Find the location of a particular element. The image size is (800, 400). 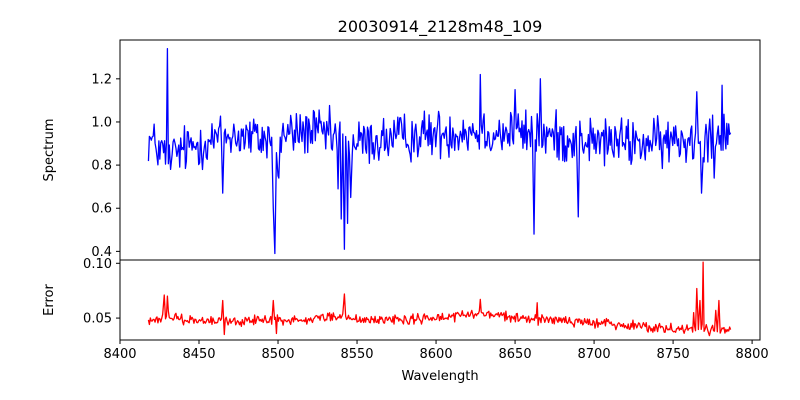

error-y-axis-label: Error is located at coordinates (49, 300).